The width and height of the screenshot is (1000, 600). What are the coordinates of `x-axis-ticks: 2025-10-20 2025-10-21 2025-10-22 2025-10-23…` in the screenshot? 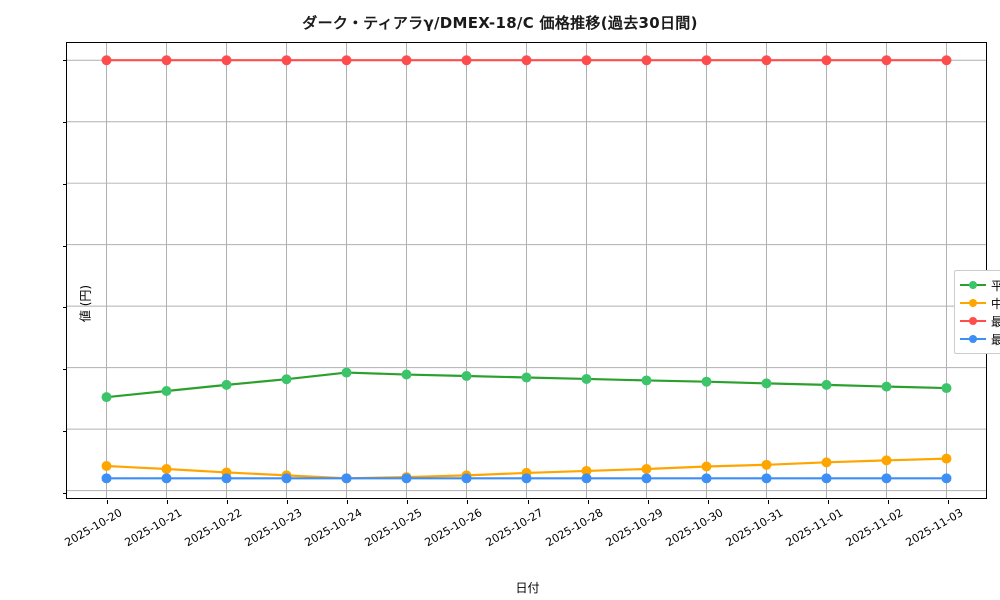 It's located at (525, 545).